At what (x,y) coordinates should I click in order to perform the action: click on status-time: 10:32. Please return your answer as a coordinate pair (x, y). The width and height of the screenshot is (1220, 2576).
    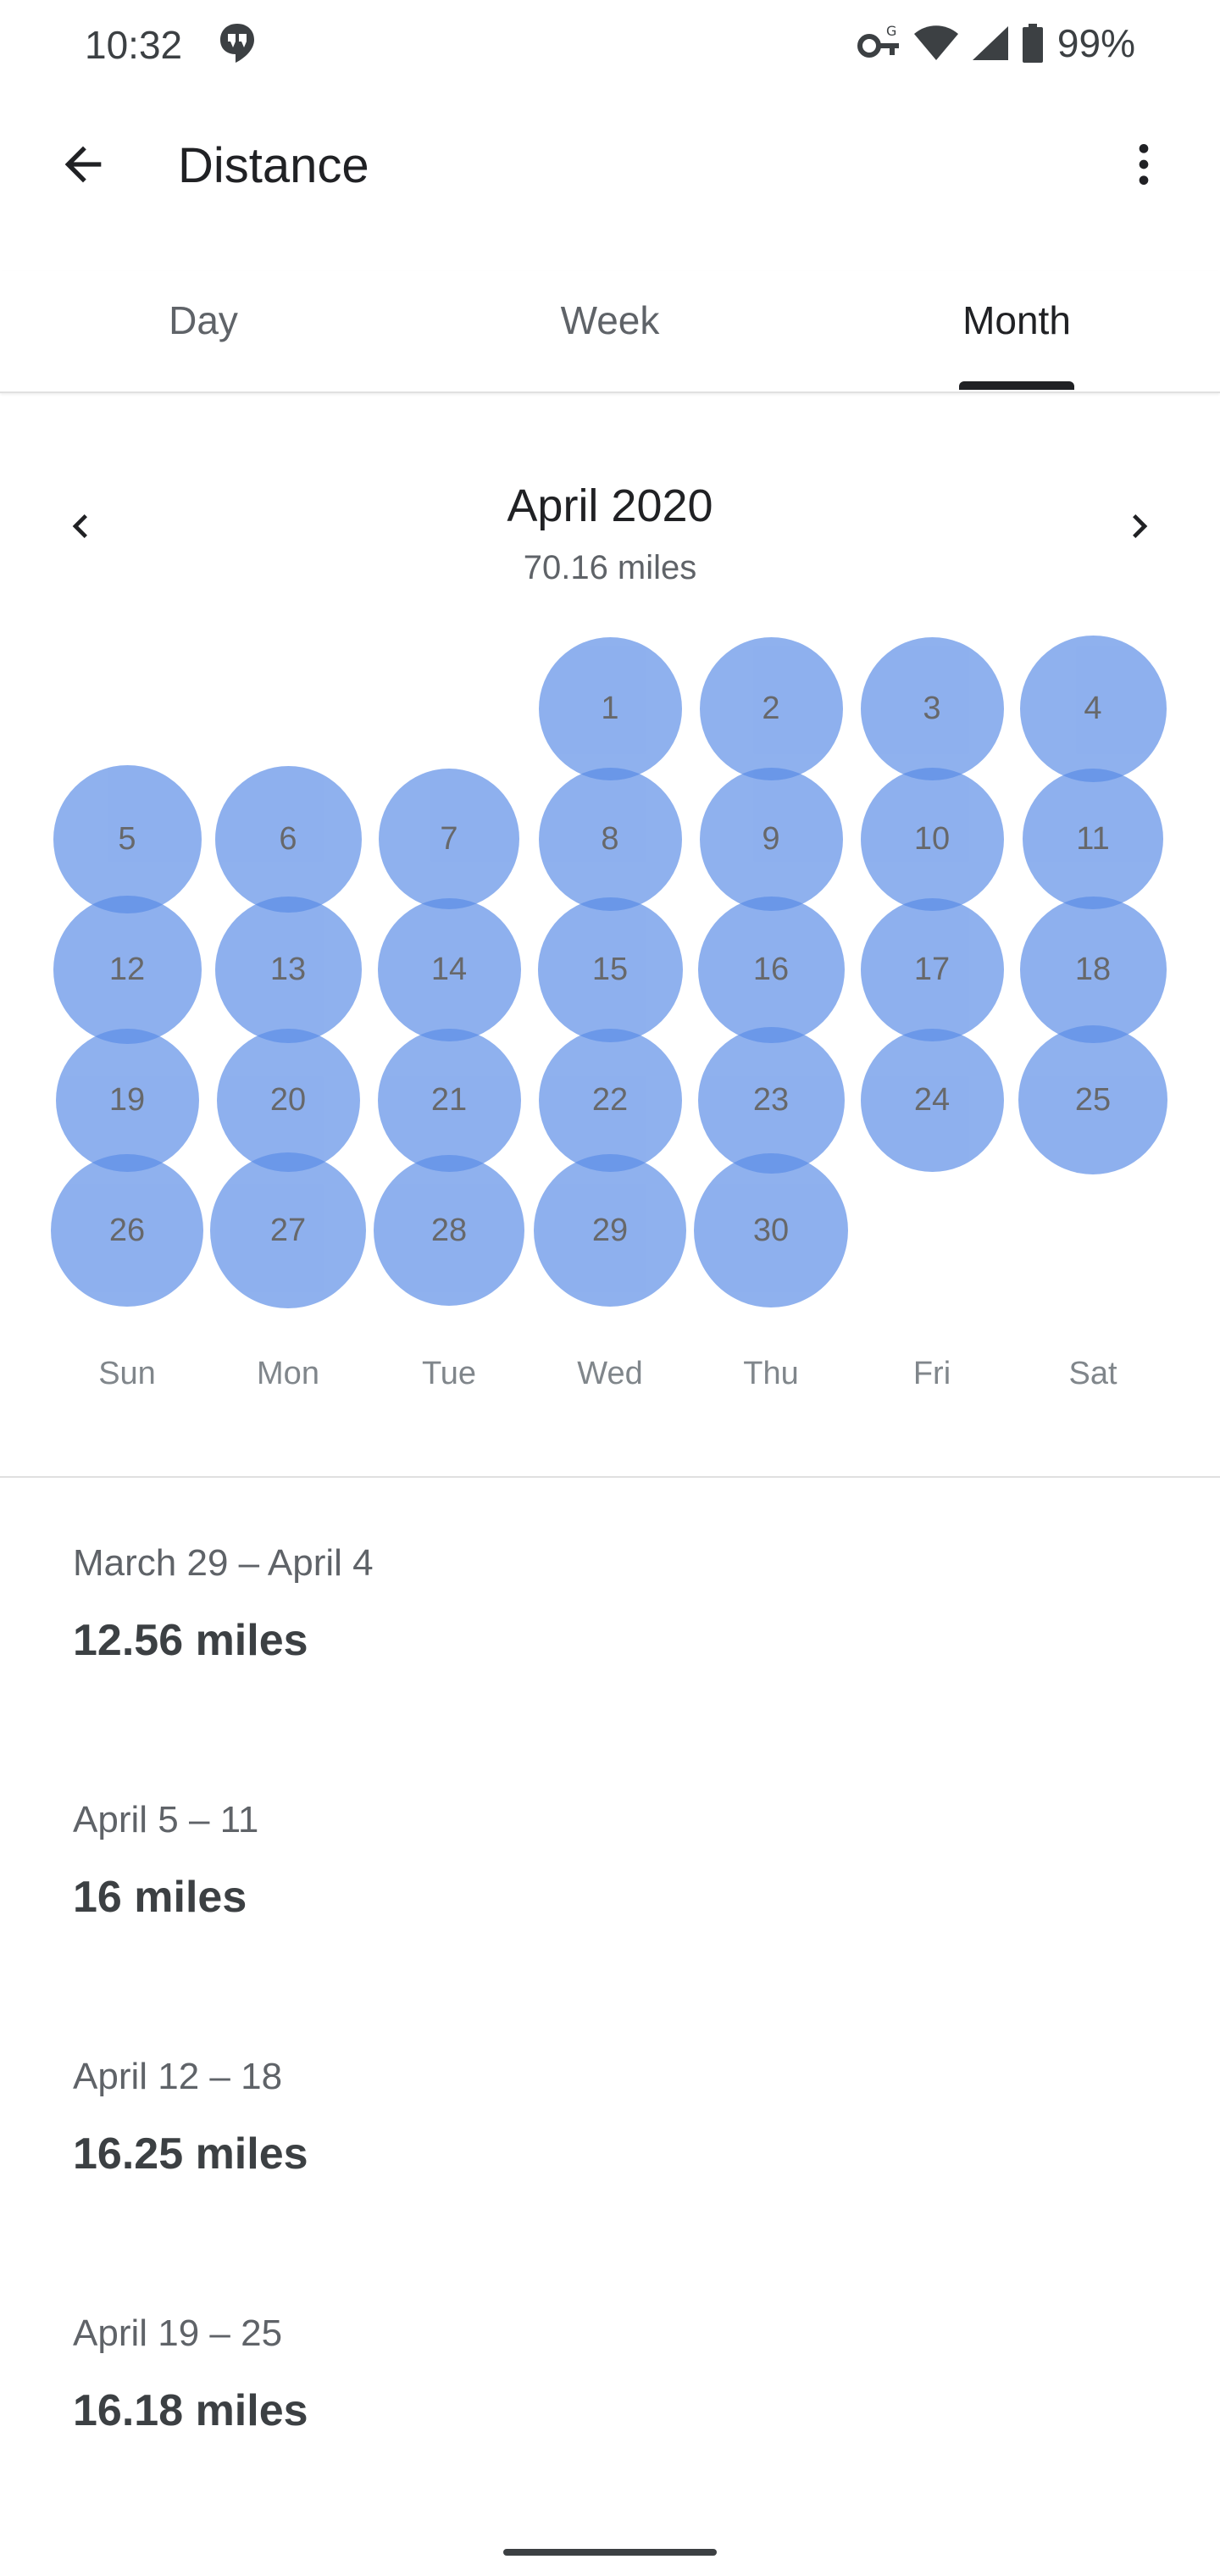
    Looking at the image, I should click on (134, 45).